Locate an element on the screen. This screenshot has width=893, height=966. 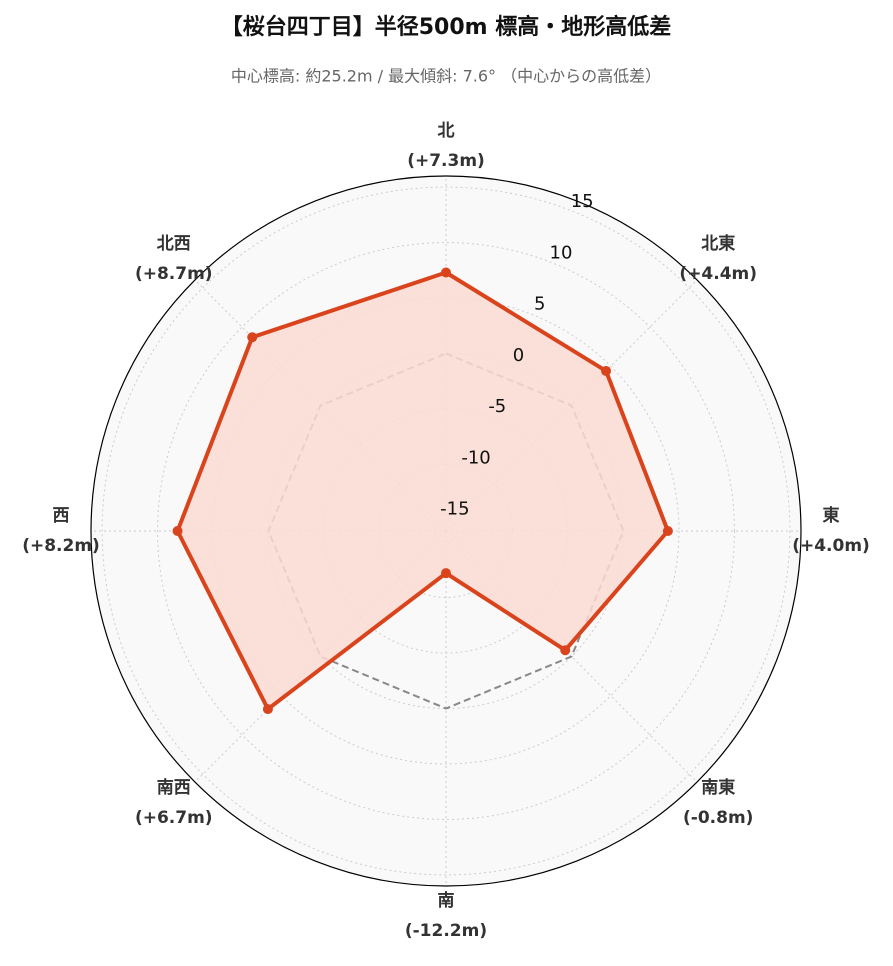
value-label: (-0.8m) is located at coordinates (718, 818).